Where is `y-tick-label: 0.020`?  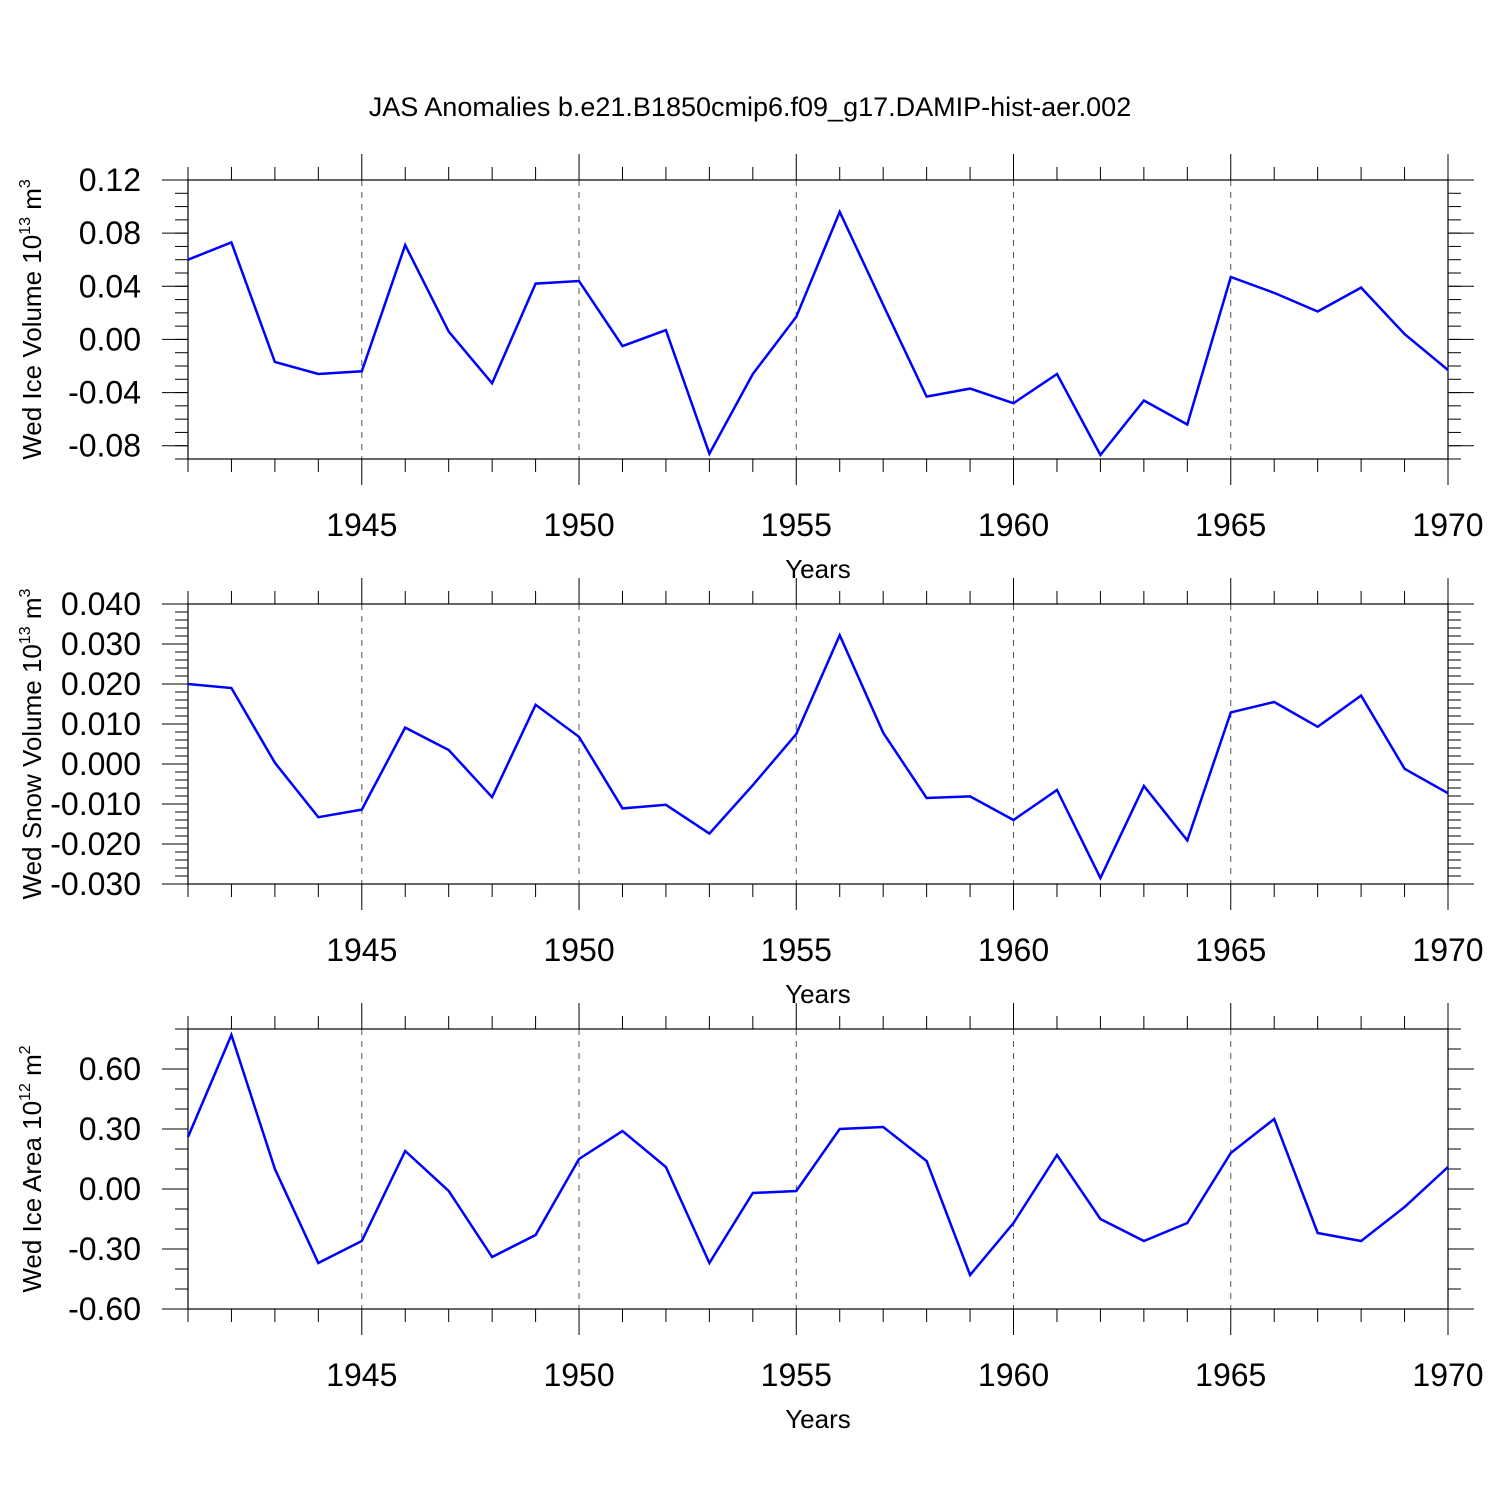 y-tick-label: 0.020 is located at coordinates (101, 684).